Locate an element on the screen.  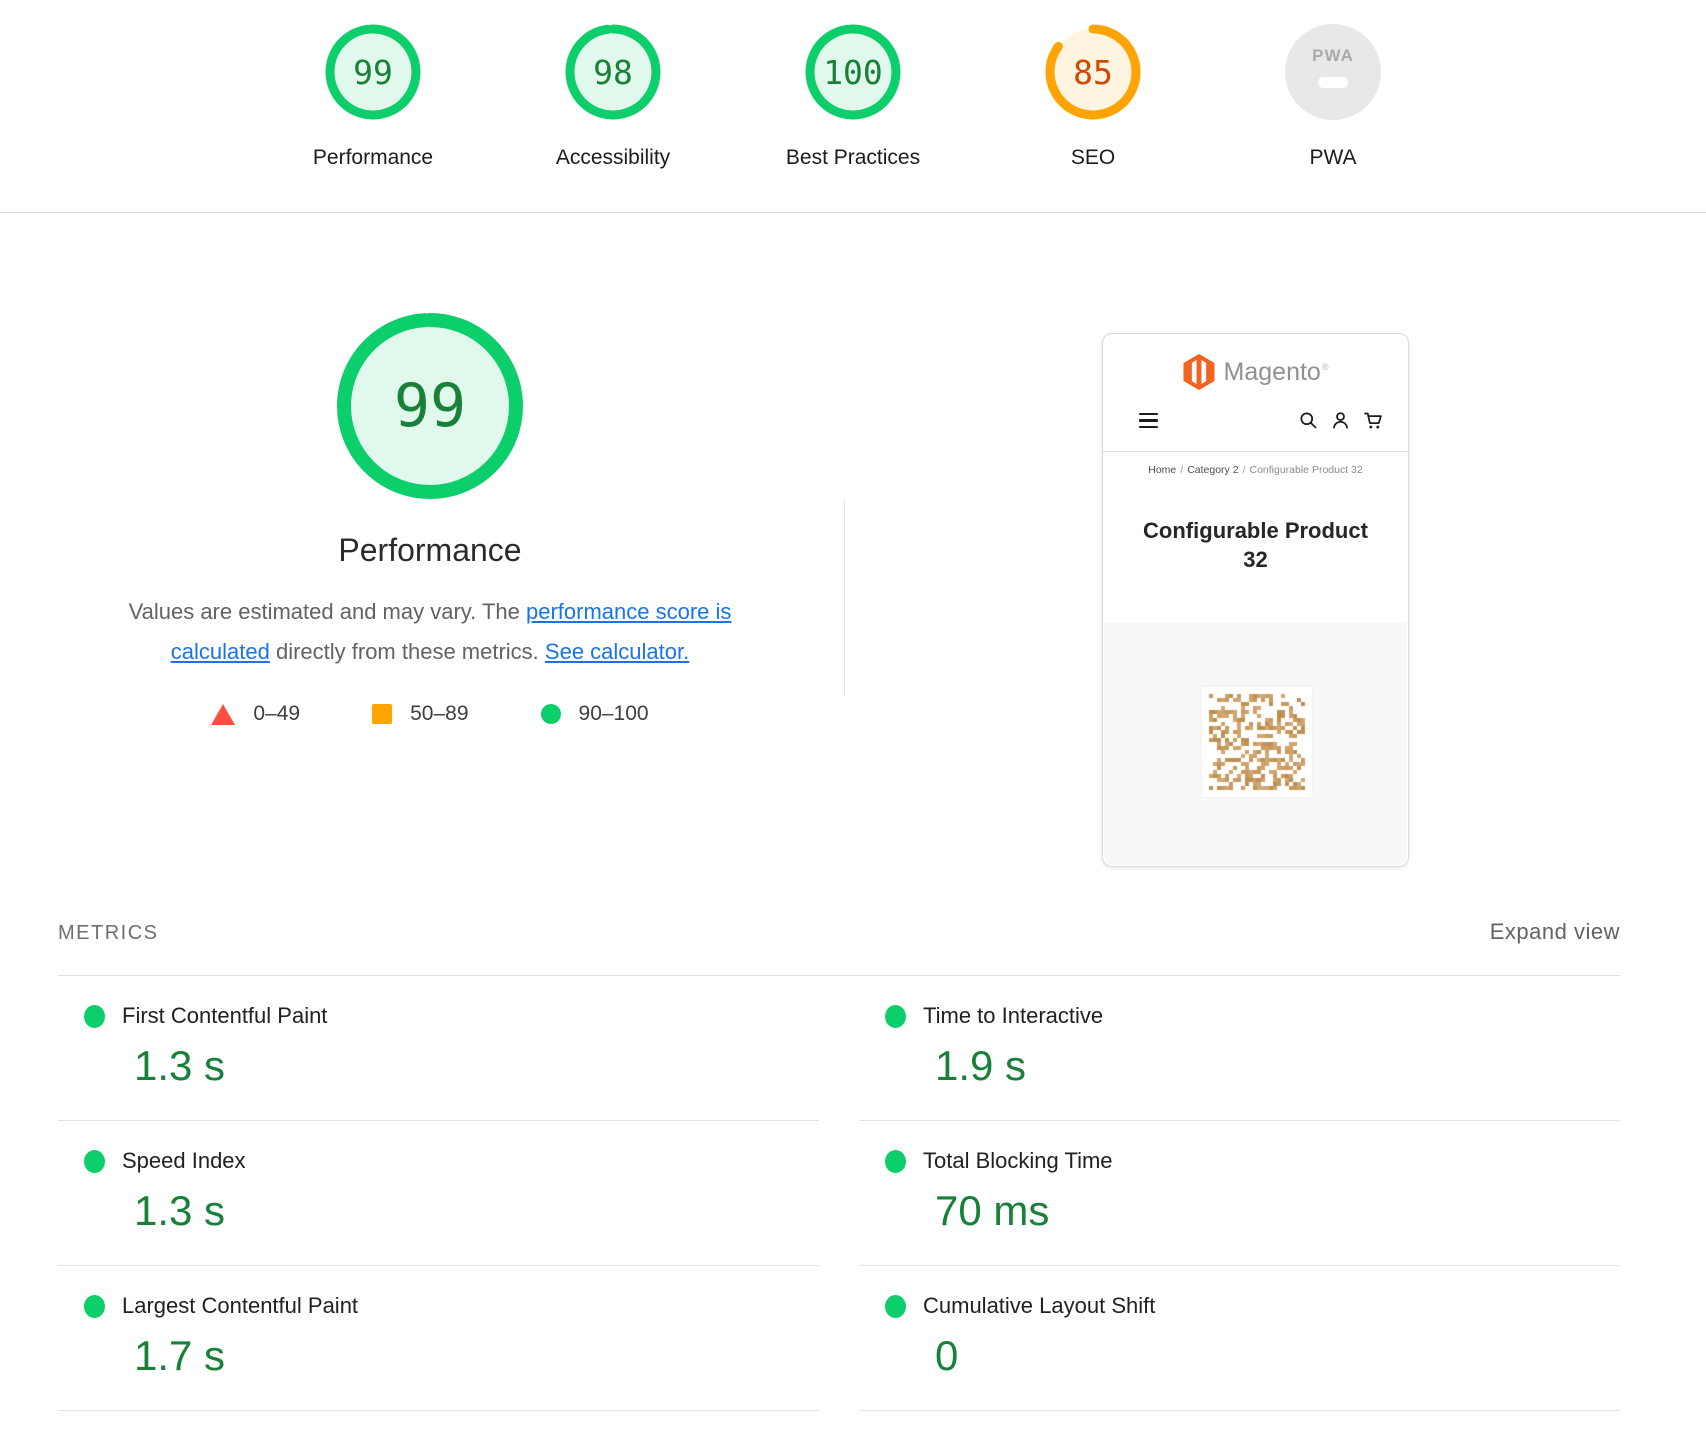
pwa-badge-icon: PWA is located at coordinates (1333, 72).